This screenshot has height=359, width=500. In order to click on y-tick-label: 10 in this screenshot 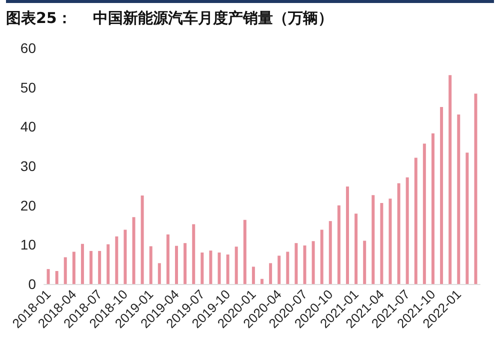, I will do `click(28, 244)`.